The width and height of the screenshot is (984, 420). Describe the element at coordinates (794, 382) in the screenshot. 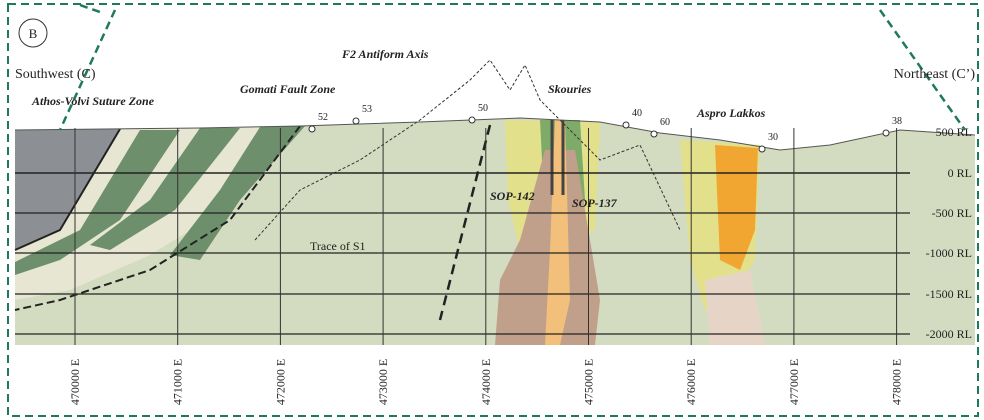

I see `easting-label: 477000 E` at that location.